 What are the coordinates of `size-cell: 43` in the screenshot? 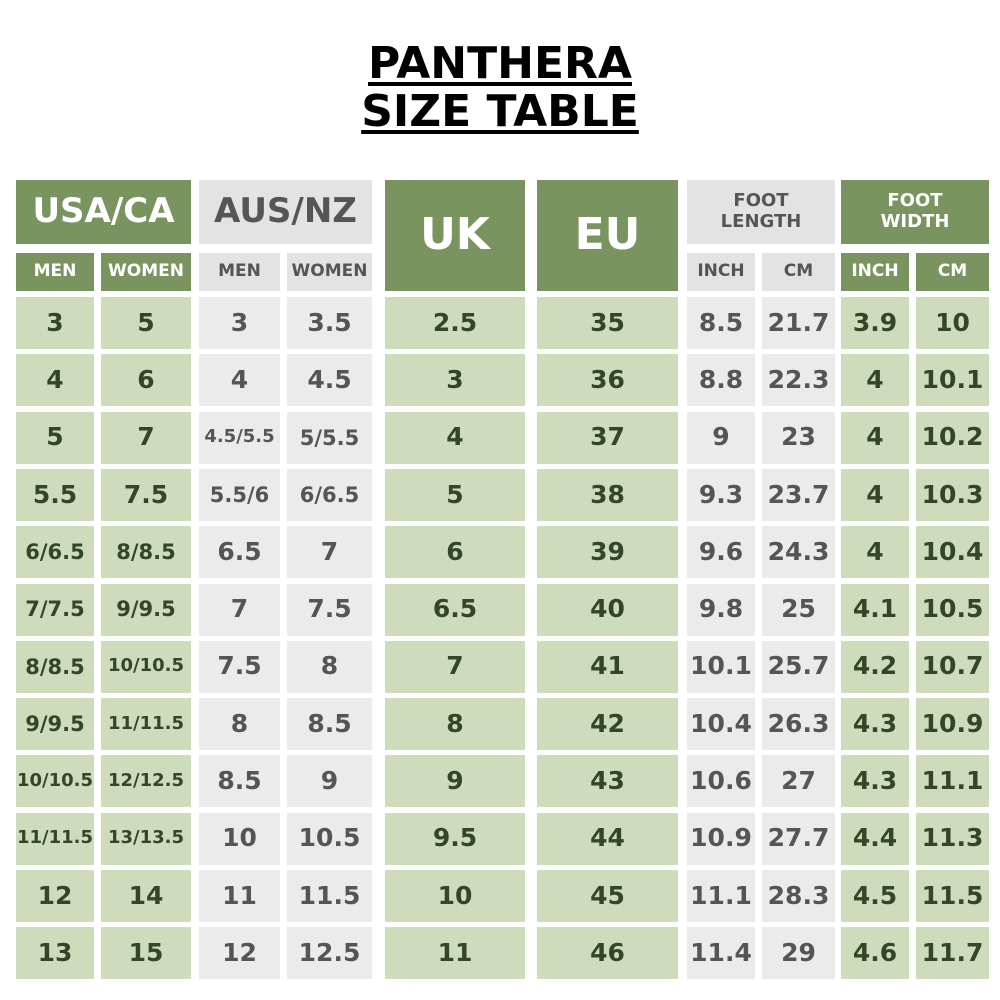 It's located at (607, 781).